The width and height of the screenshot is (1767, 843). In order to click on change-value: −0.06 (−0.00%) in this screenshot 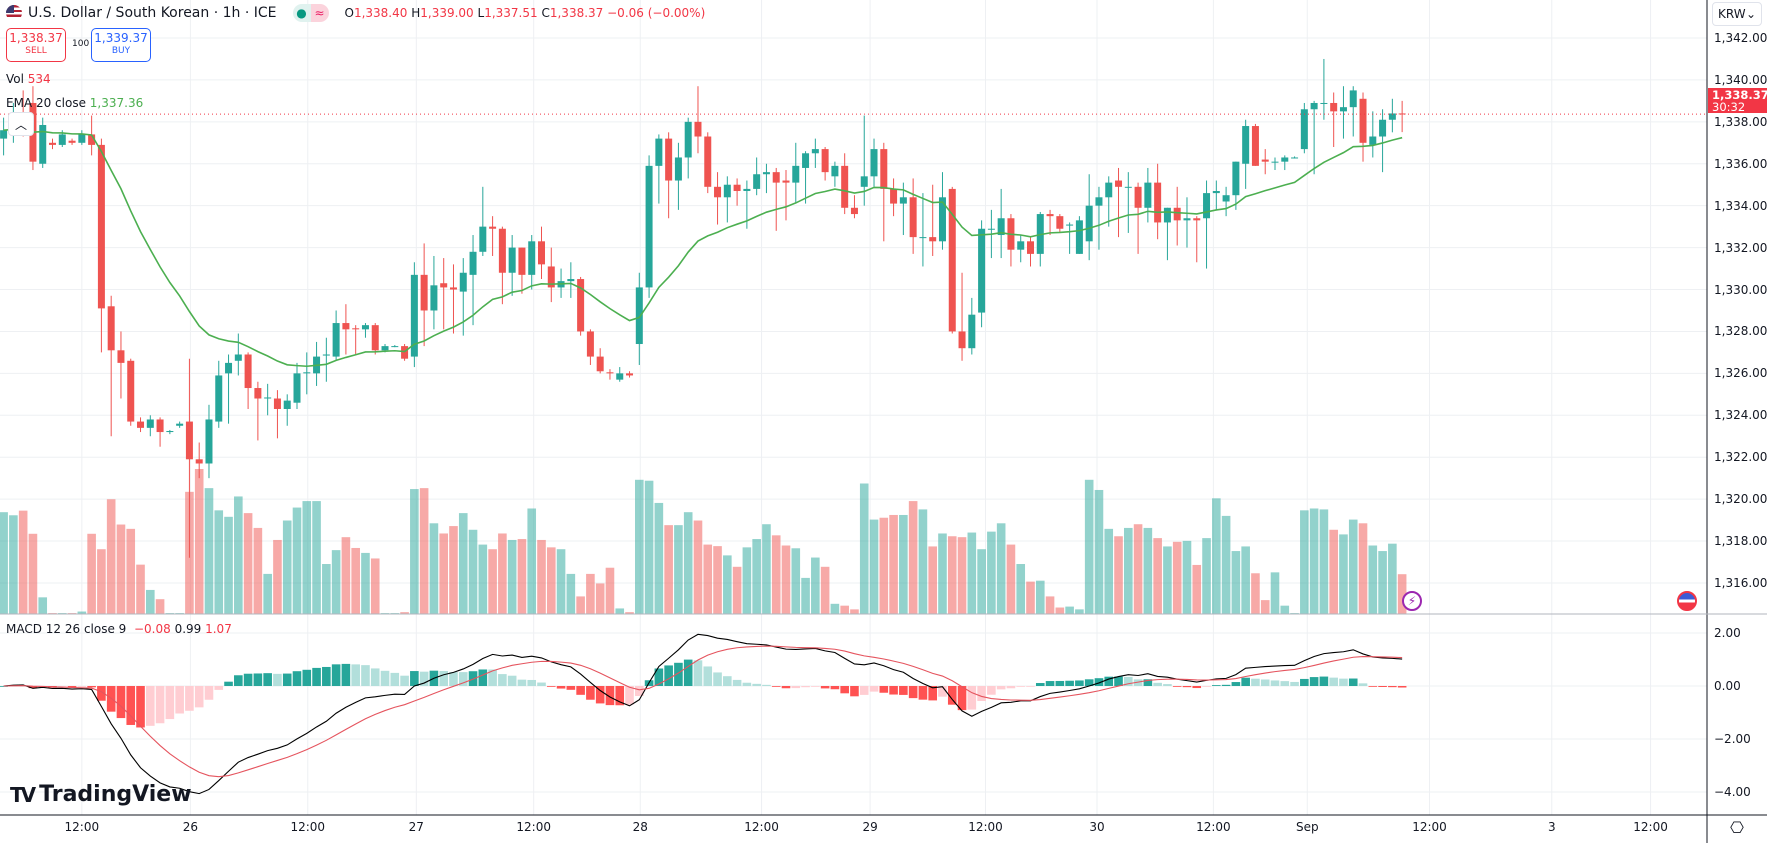, I will do `click(656, 13)`.